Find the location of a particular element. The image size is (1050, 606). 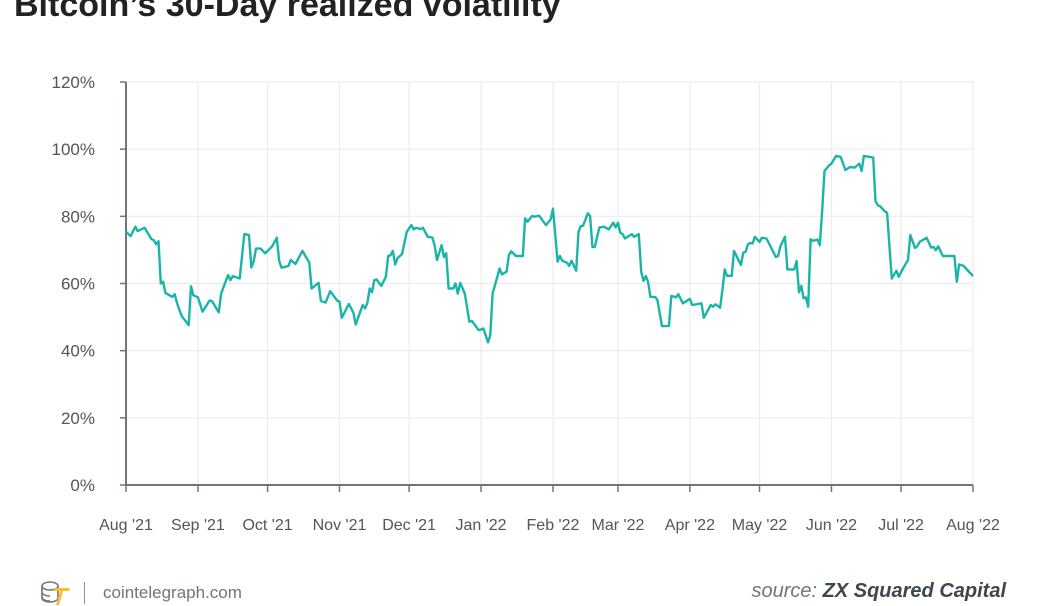

chart-title: Bitcoin’s 30-Day realized volatility is located at coordinates (287, 12).